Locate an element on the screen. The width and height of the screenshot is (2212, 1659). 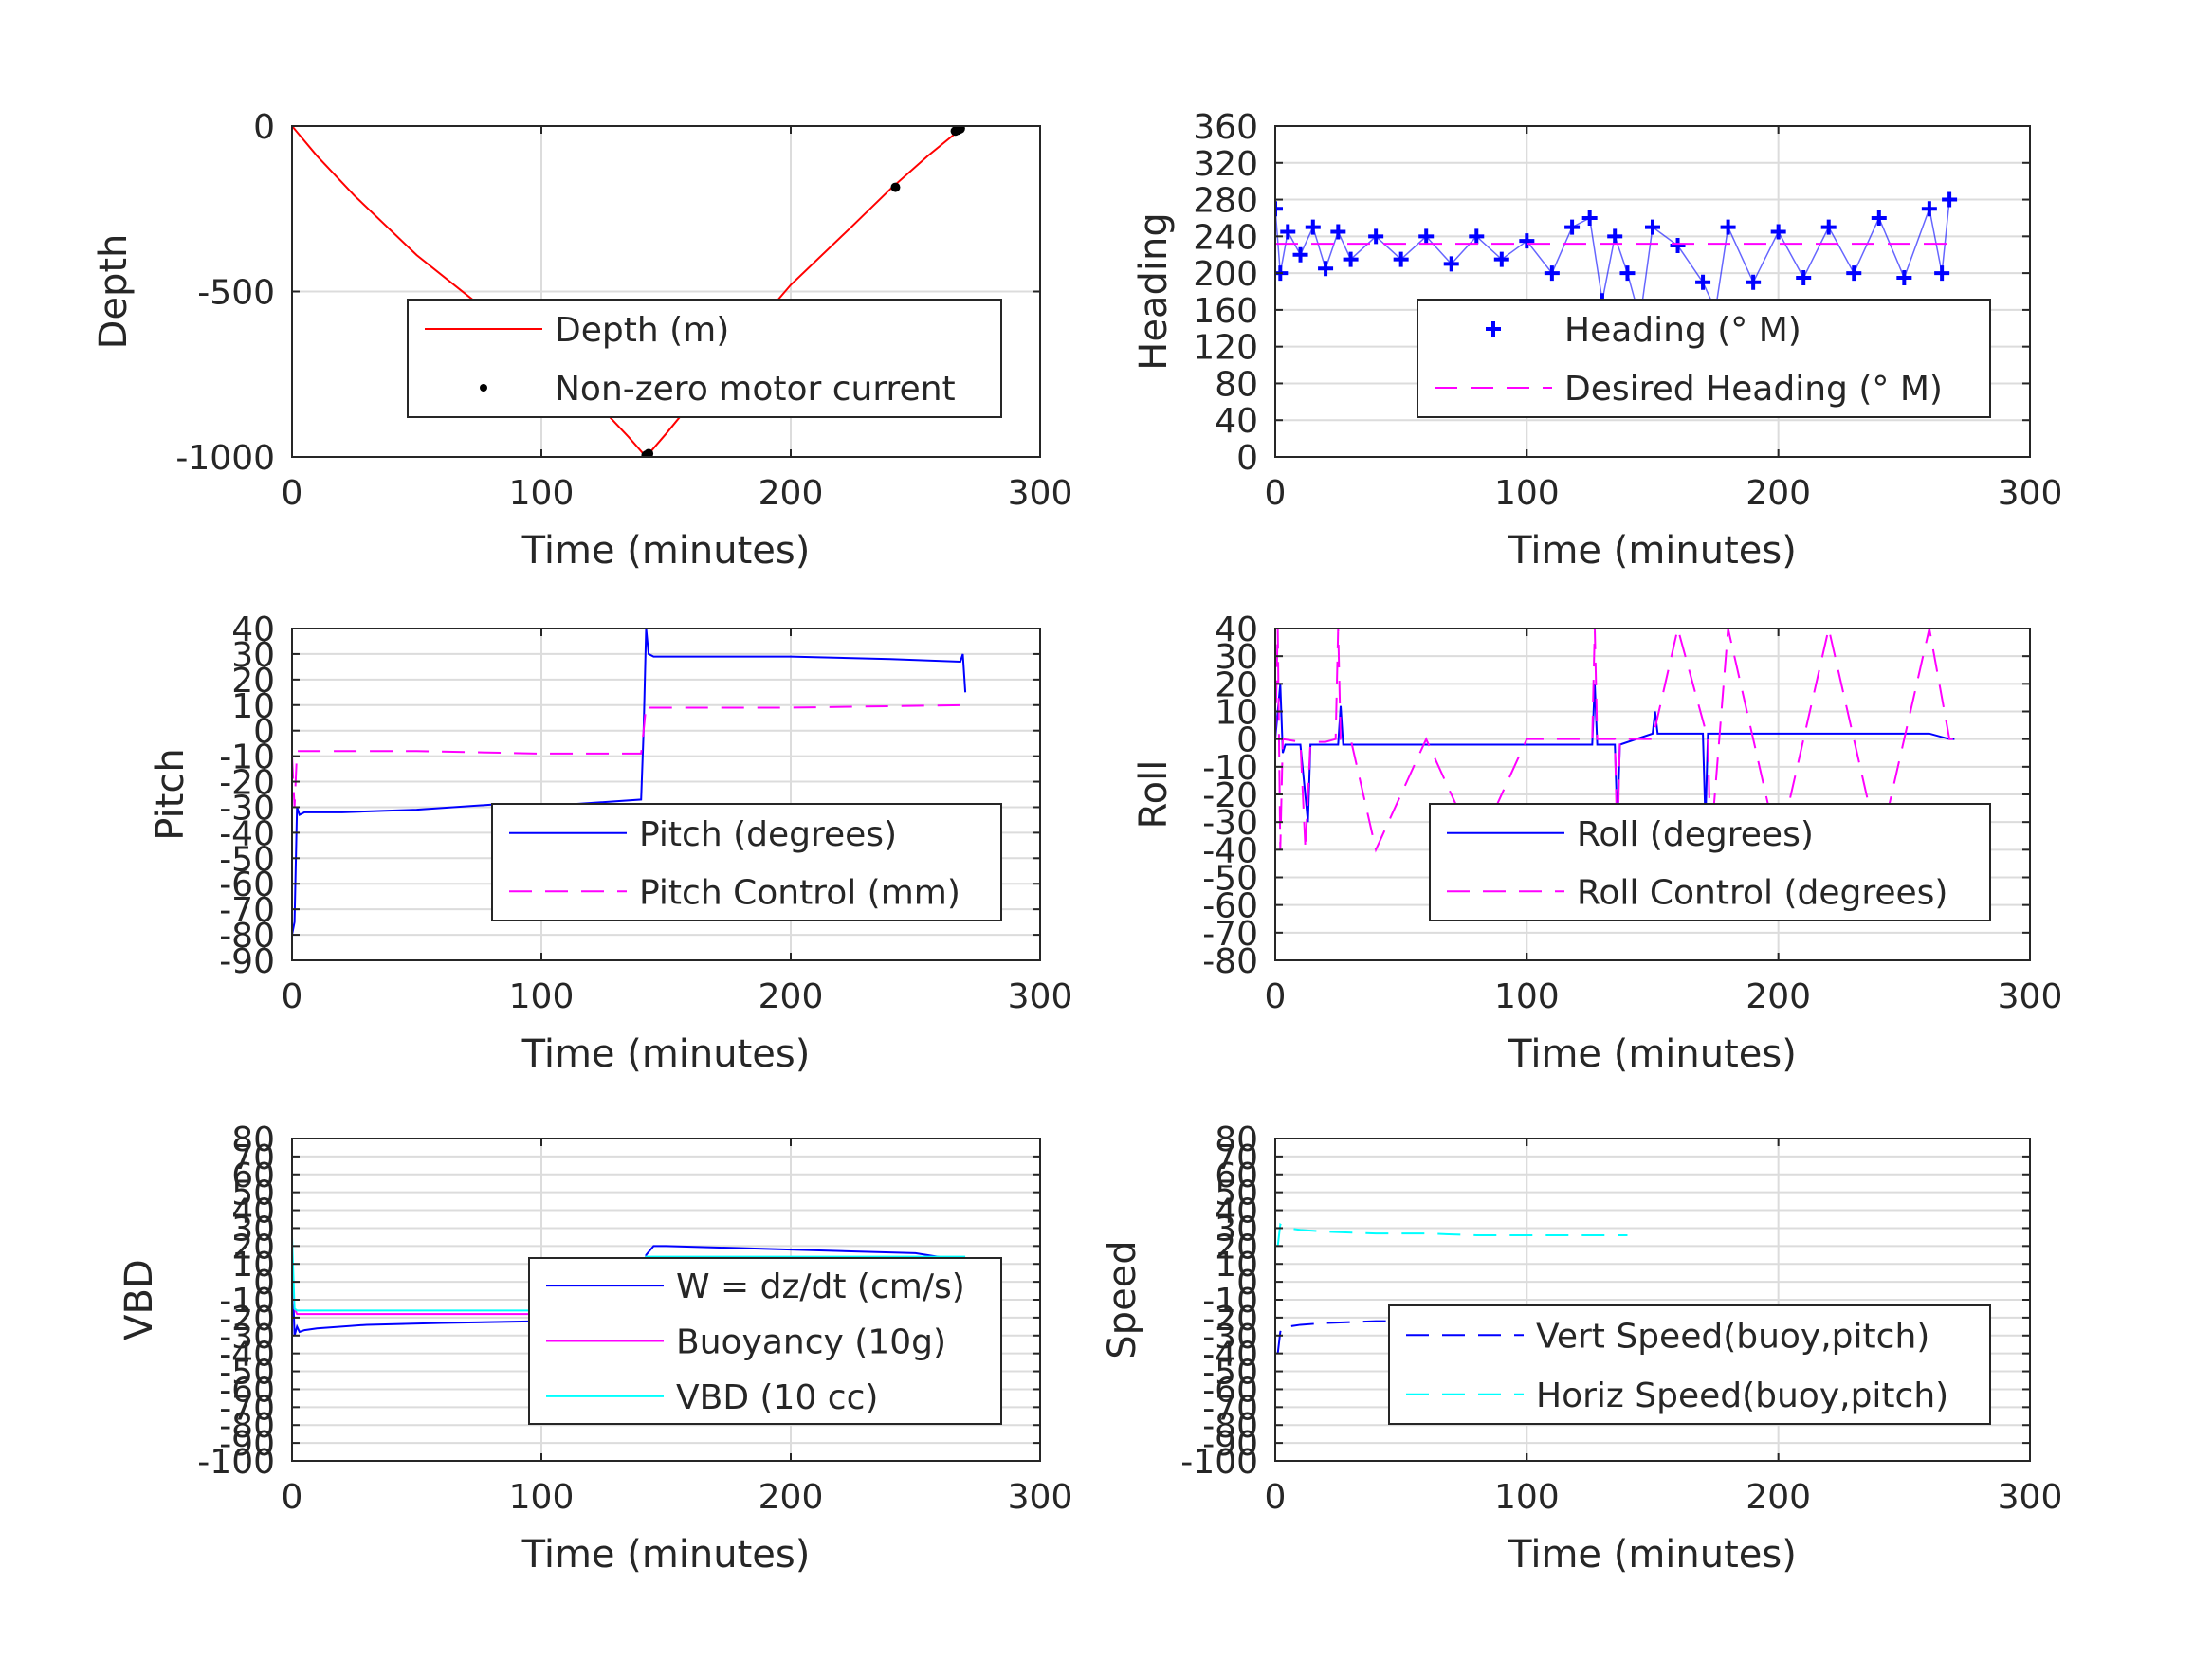
legend-entry: Pitch Control (mm) is located at coordinates (799, 892).